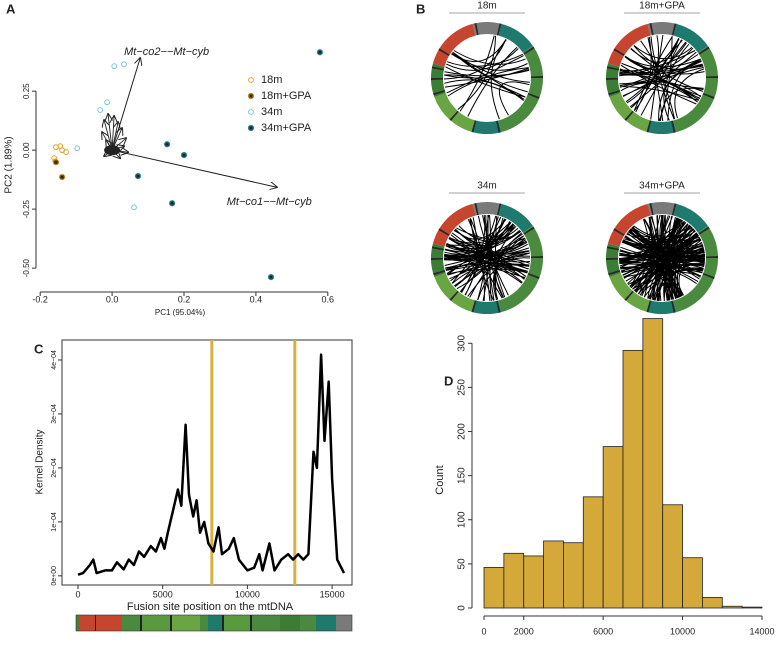  I want to click on y-axis-label: PC2 (1.89%), so click(9, 164).